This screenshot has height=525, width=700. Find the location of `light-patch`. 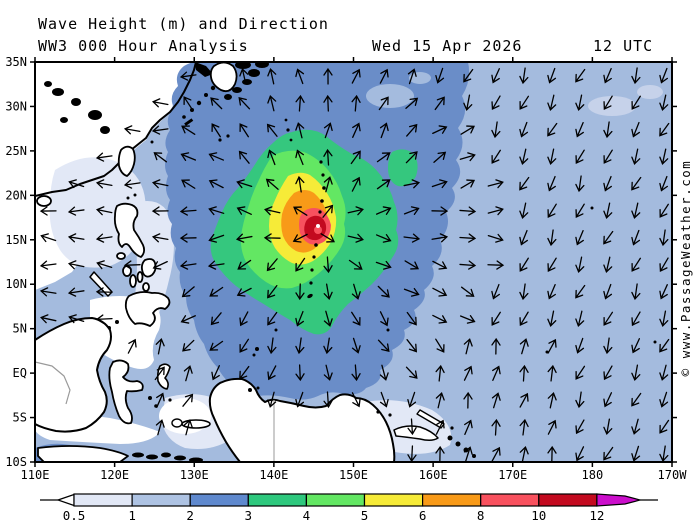

light-patch is located at coordinates (612, 106).